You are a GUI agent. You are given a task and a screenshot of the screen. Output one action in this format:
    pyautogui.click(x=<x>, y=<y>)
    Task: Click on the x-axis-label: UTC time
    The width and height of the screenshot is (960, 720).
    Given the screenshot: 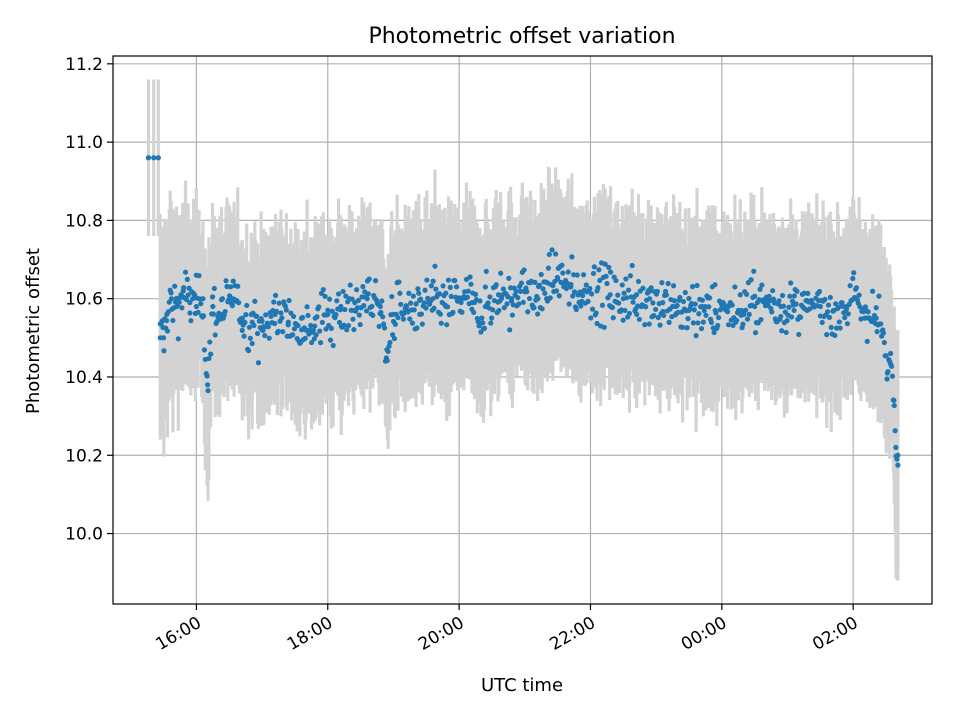 What is the action you would take?
    pyautogui.click(x=522, y=685)
    